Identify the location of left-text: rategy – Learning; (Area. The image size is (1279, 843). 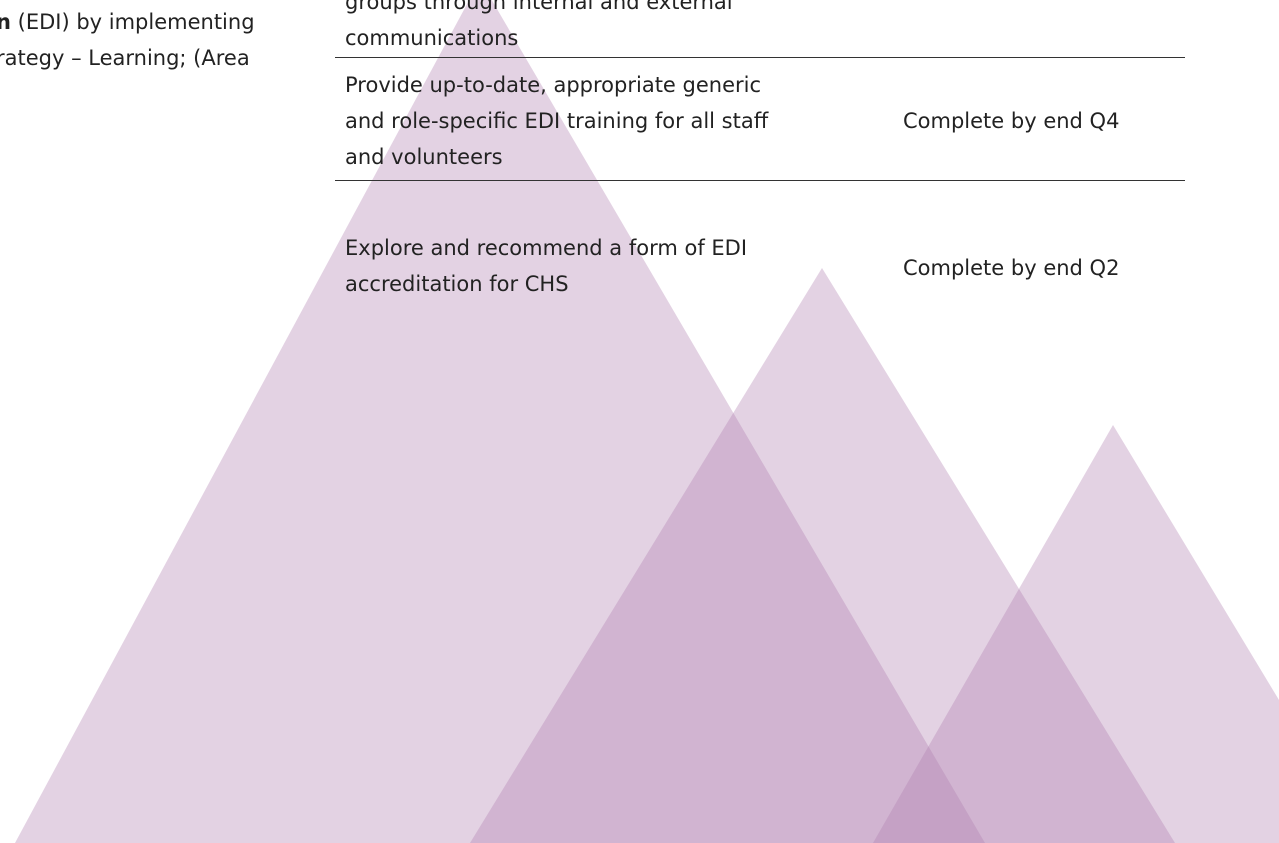
(125, 58).